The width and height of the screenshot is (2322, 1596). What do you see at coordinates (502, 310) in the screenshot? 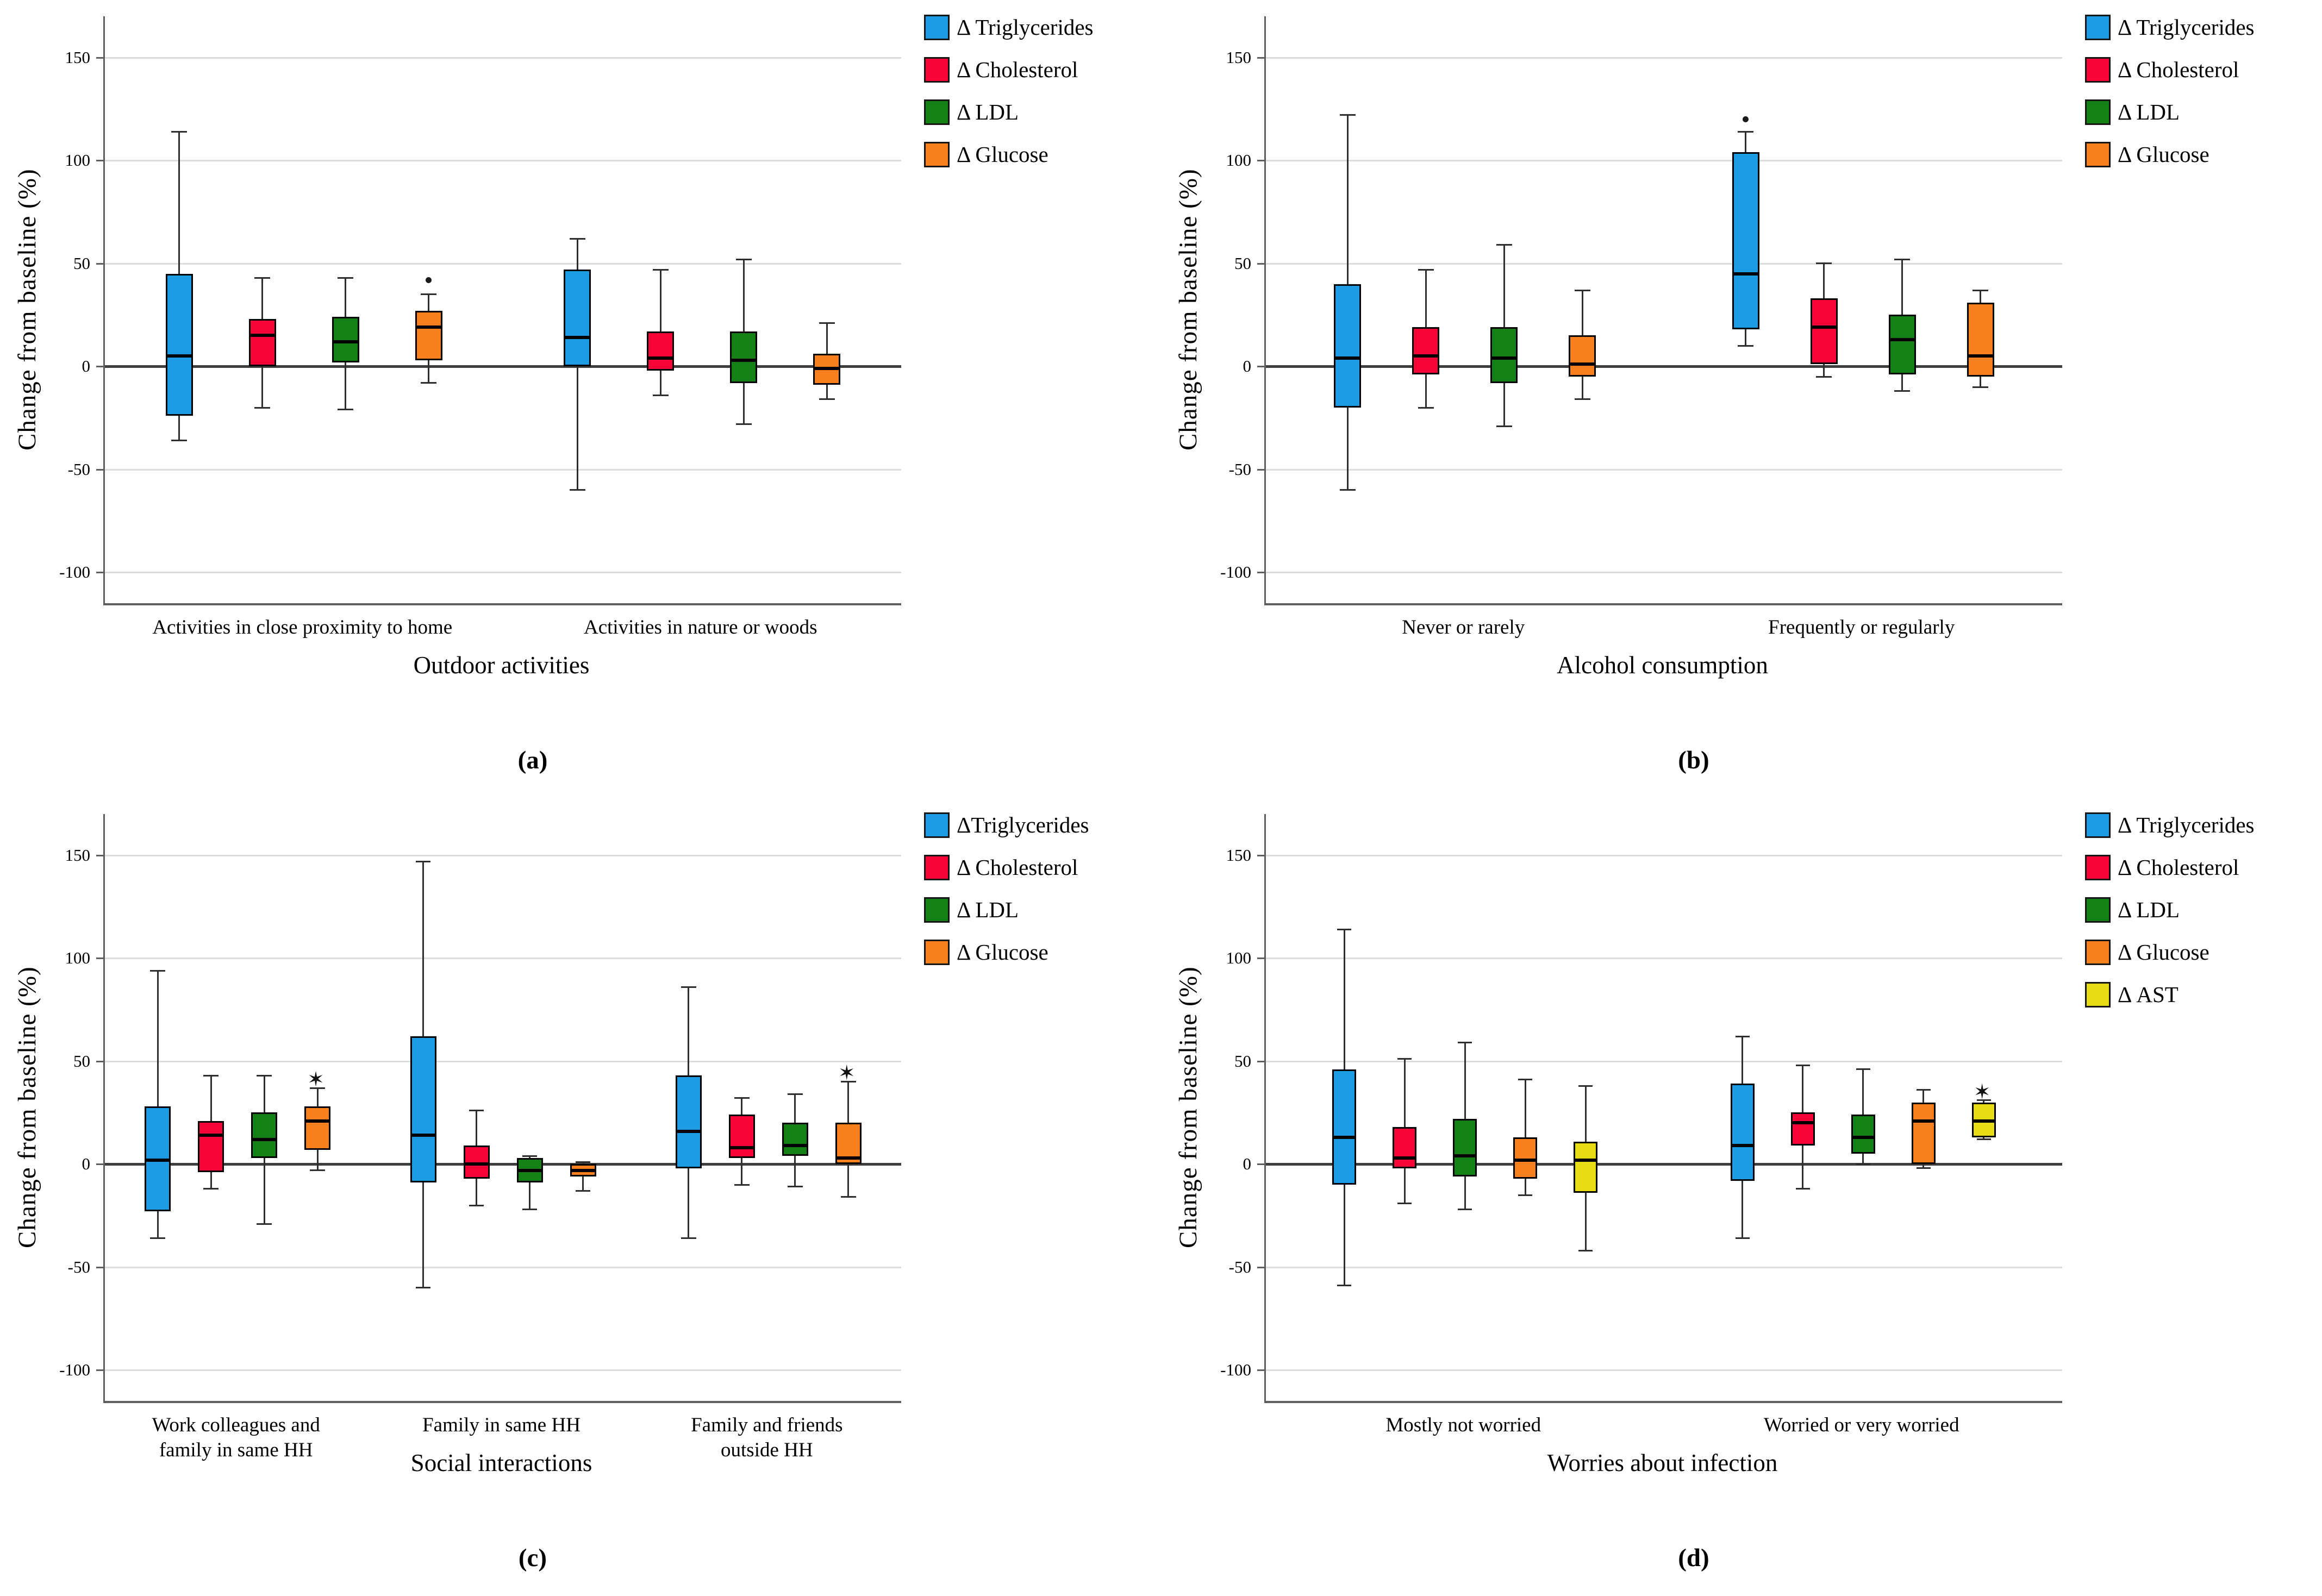
I see `plot-area-a` at bounding box center [502, 310].